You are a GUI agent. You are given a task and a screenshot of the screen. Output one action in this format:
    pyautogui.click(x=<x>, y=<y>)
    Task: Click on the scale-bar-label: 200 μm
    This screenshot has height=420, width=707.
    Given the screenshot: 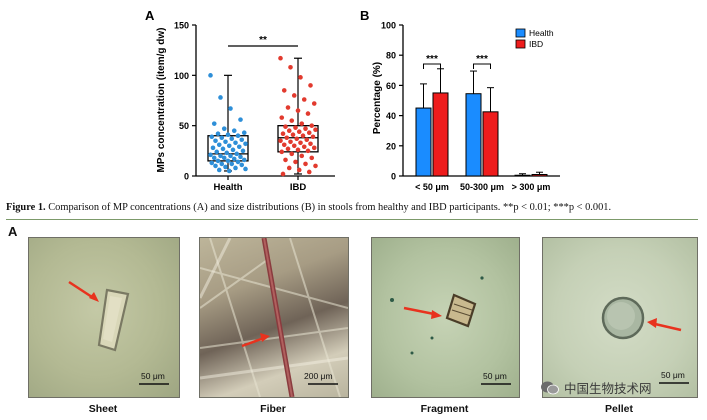 What is the action you would take?
    pyautogui.click(x=318, y=376)
    